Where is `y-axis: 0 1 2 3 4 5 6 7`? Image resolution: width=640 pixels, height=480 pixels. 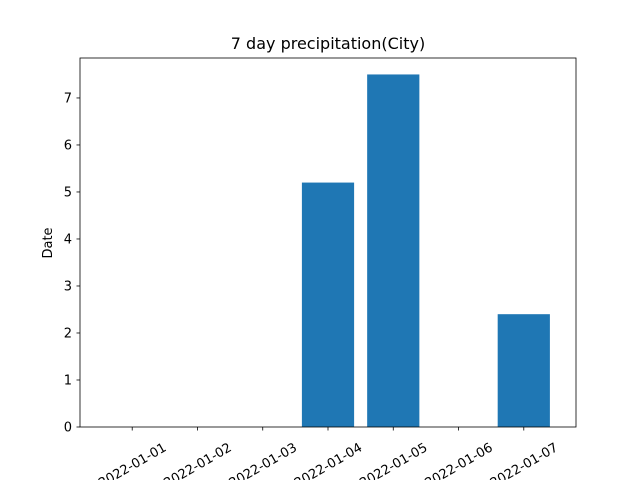 y-axis: 0 1 2 3 4 5 6 7 is located at coordinates (72, 263).